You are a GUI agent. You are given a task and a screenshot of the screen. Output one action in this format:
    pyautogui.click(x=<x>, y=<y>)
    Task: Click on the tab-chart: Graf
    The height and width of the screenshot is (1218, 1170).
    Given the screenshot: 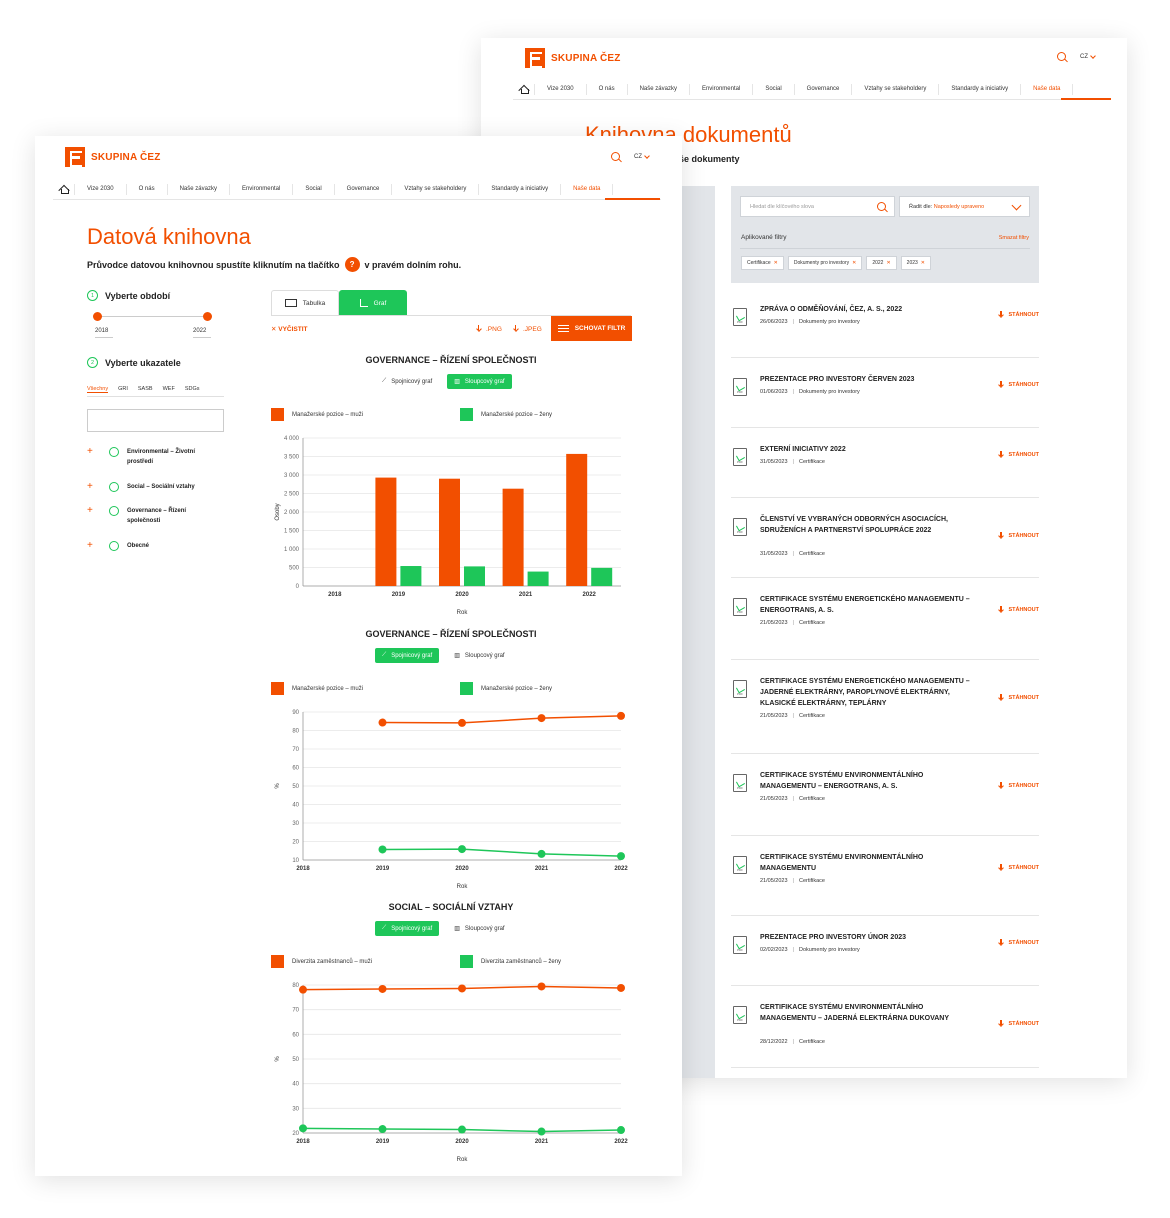 What is the action you would take?
    pyautogui.click(x=373, y=302)
    